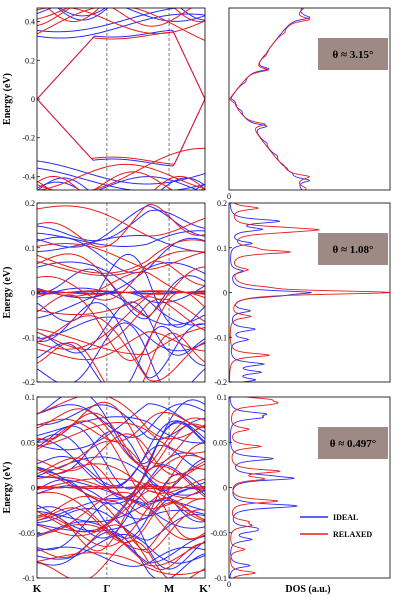 The width and height of the screenshot is (407, 598). I want to click on y-tick-label: -0.05, so click(218, 533).